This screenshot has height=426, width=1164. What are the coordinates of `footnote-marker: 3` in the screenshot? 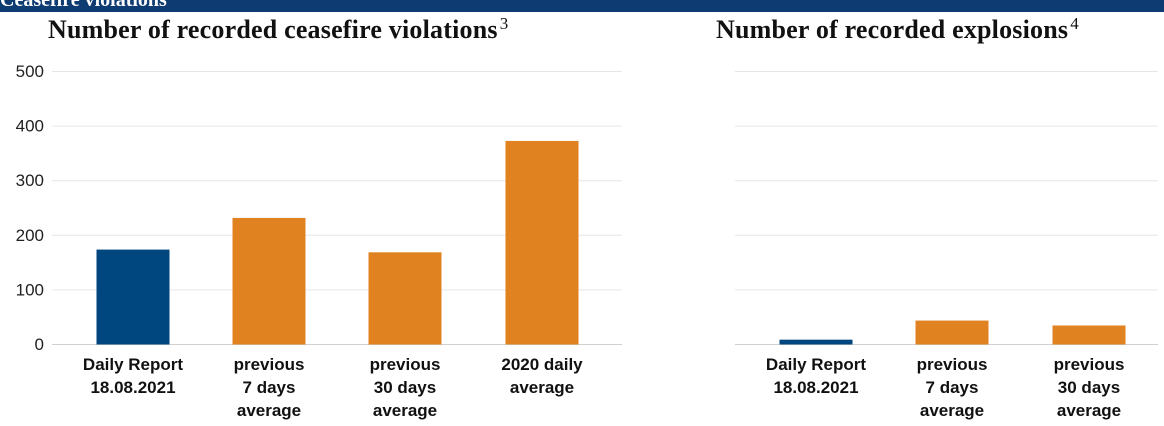 It's located at (504, 23).